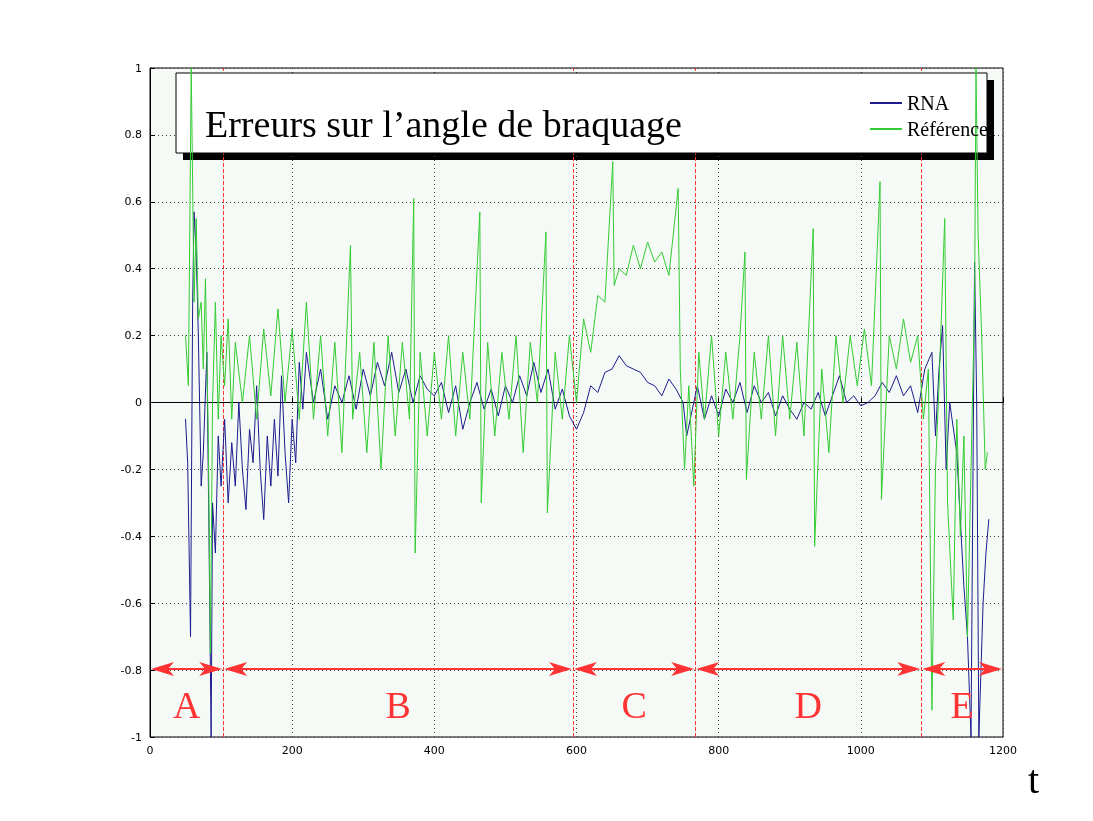 Image resolution: width=1093 pixels, height=821 pixels. I want to click on x-tick-label: 200, so click(292, 750).